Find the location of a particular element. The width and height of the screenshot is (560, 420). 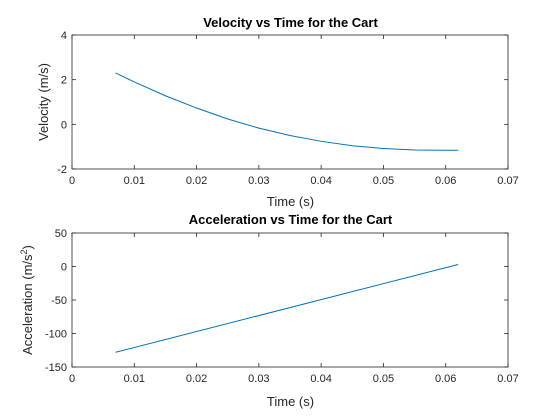

velocity-x-axis-label: Time (s) is located at coordinates (290, 201).